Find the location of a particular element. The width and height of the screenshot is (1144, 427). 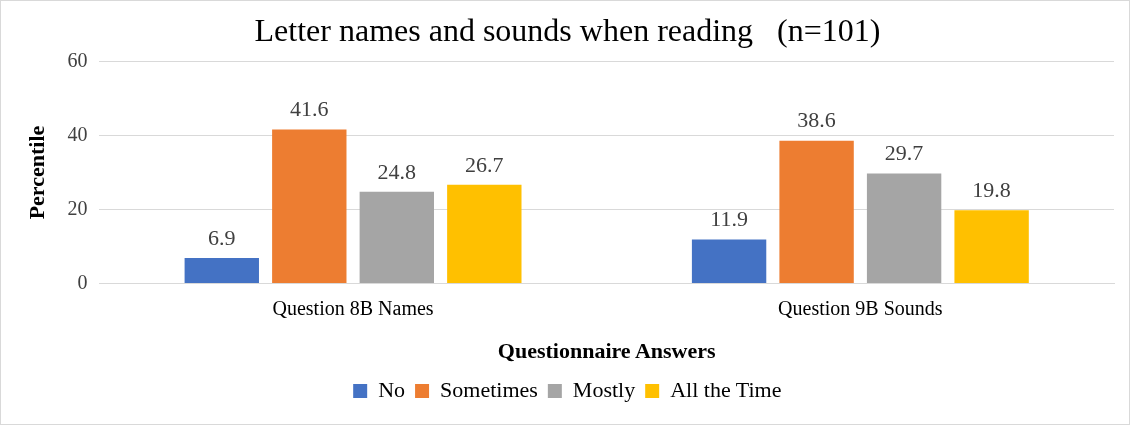

x-tick-label: Question 9B Sounds is located at coordinates (860, 307).